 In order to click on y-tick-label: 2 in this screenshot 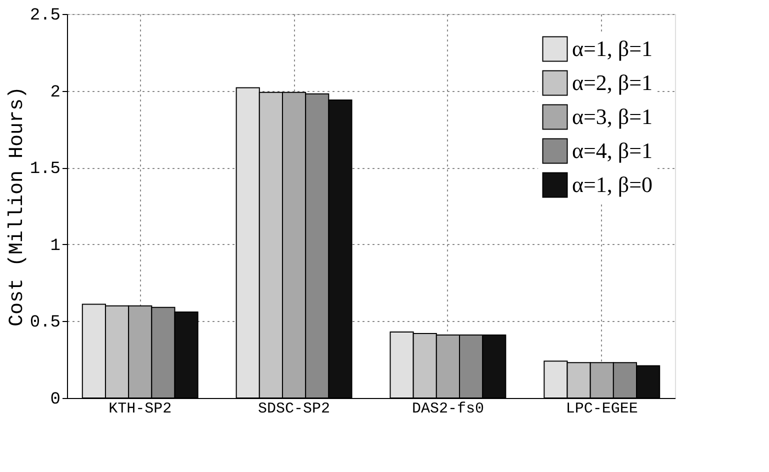, I will do `click(55, 92)`.